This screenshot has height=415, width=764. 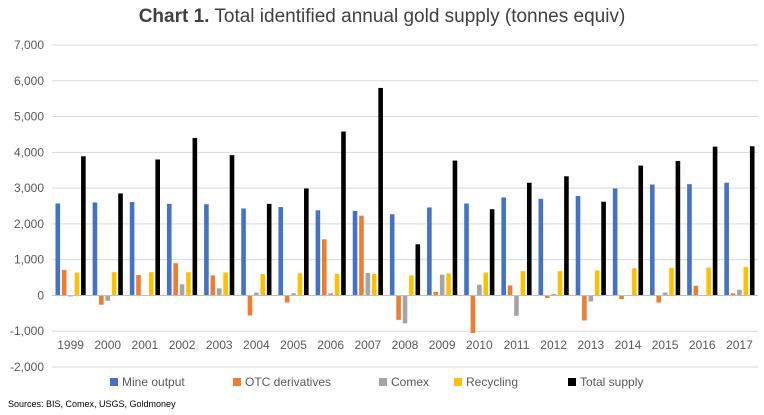 I want to click on bar-otc-derivatives-2014, so click(x=621, y=297).